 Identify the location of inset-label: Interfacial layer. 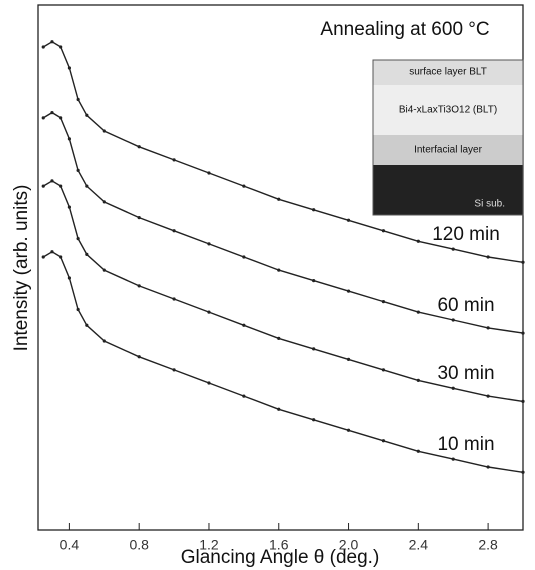
(448, 150).